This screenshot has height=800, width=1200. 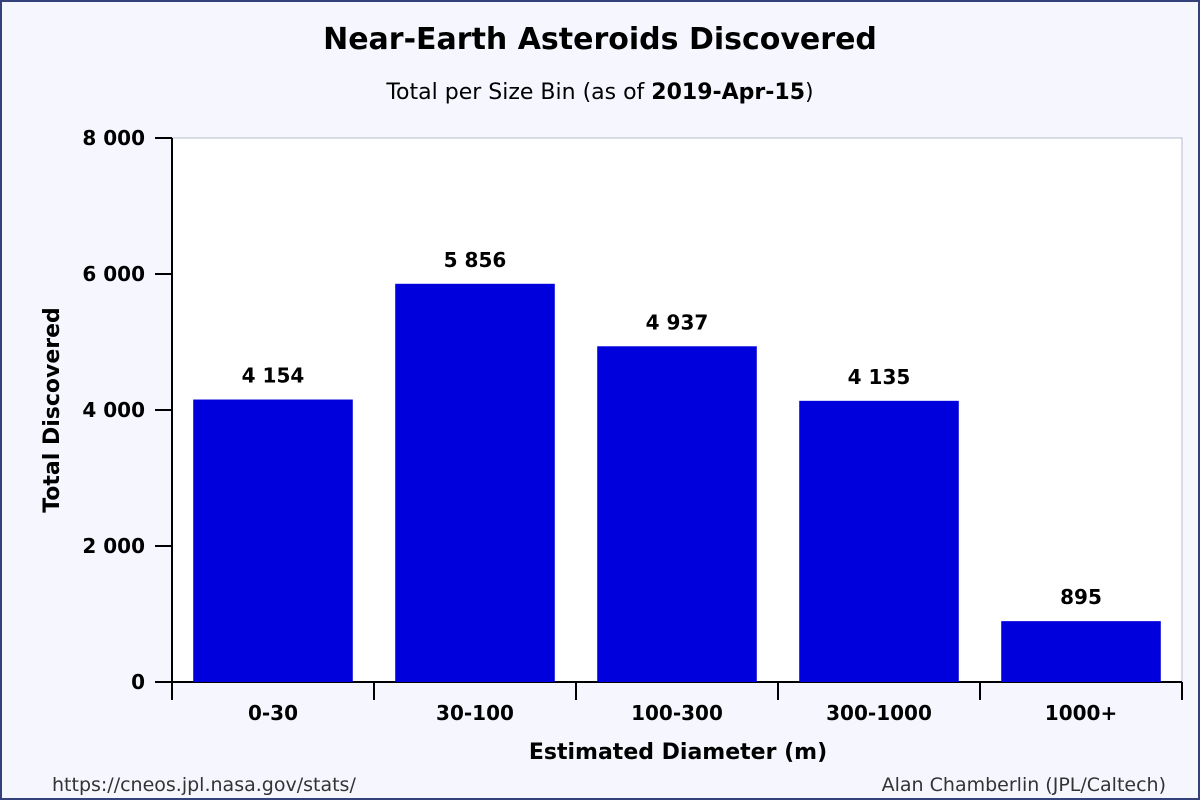 What do you see at coordinates (52, 410) in the screenshot?
I see `y-axis-label: Total Discovered` at bounding box center [52, 410].